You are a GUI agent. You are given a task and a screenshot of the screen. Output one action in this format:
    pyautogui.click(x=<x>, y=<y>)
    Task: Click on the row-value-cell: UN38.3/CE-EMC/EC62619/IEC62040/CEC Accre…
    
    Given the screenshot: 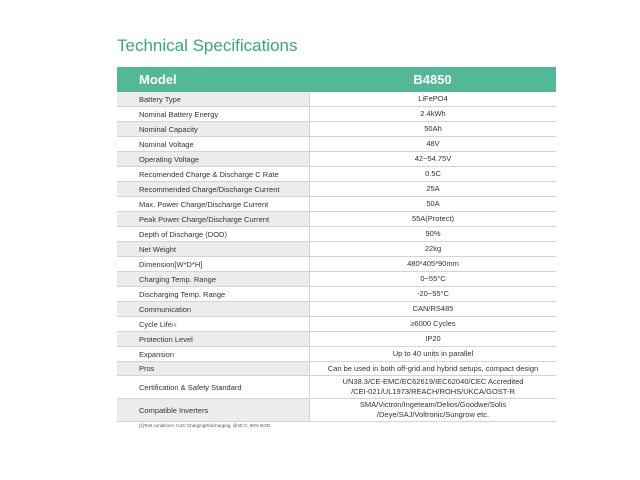 What is the action you would take?
    pyautogui.click(x=432, y=387)
    